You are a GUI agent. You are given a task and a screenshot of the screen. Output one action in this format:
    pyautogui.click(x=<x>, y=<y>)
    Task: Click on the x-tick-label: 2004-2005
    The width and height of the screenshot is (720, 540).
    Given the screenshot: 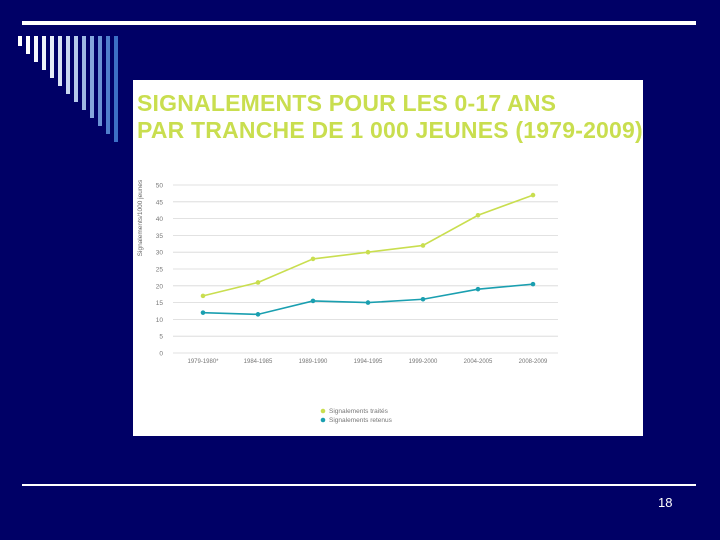 What is the action you would take?
    pyautogui.click(x=478, y=362)
    